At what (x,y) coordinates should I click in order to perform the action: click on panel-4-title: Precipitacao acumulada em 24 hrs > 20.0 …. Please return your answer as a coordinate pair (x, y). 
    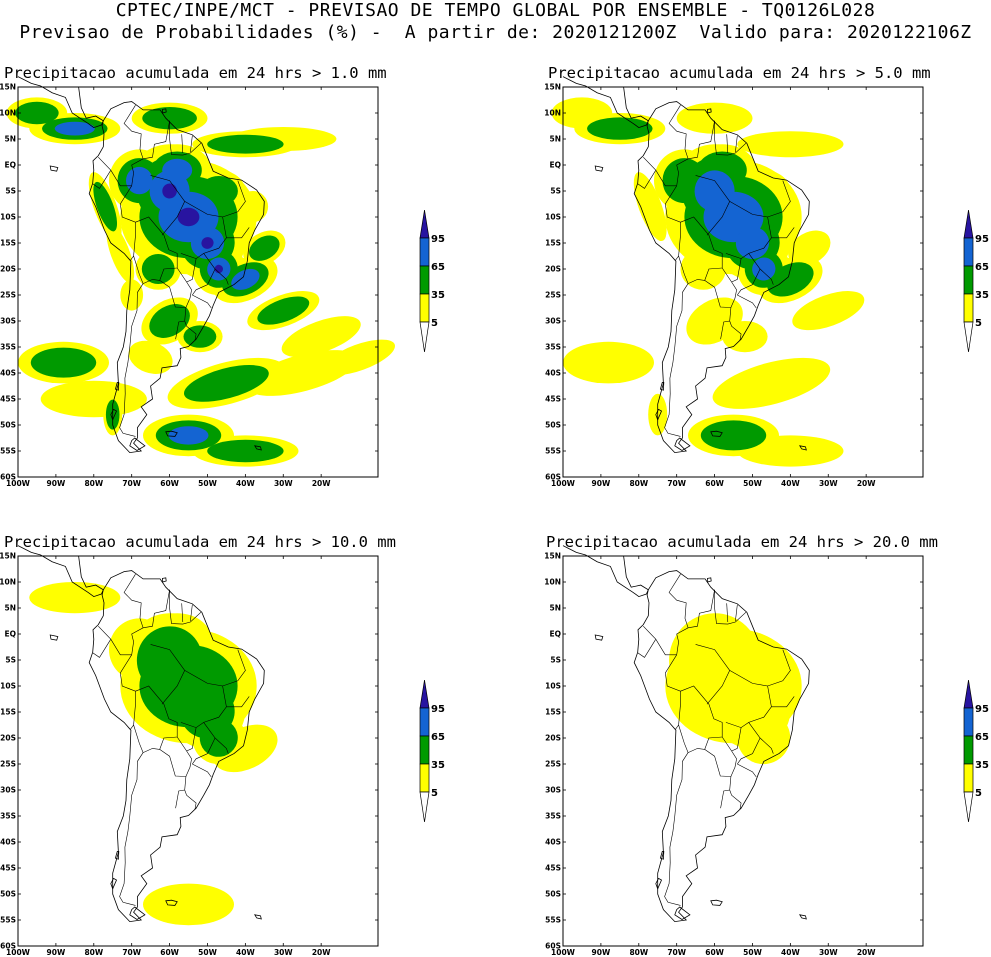
    Looking at the image, I should click on (742, 542).